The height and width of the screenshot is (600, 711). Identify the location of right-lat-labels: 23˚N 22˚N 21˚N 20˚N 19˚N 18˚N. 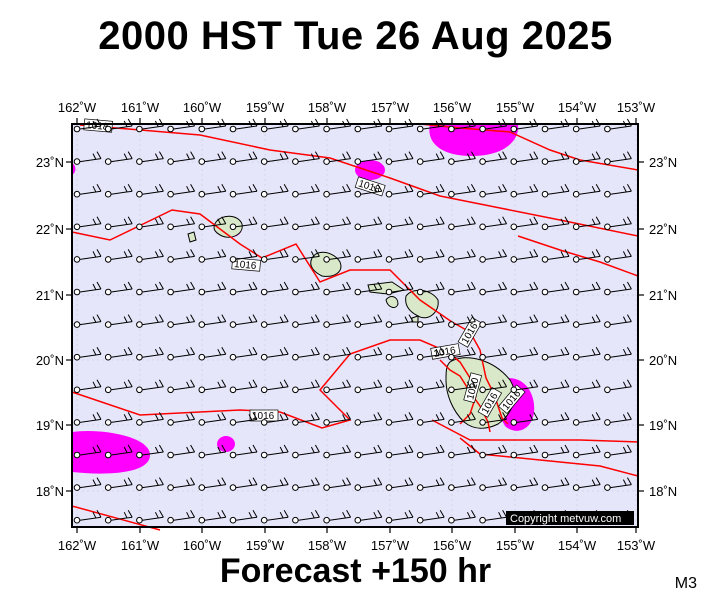
(663, 327).